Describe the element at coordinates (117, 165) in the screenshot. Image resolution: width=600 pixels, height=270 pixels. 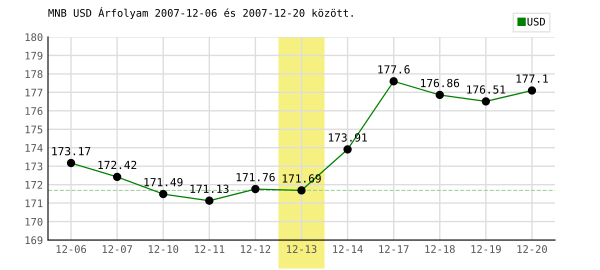
I see `data-label: 172.42` at that location.